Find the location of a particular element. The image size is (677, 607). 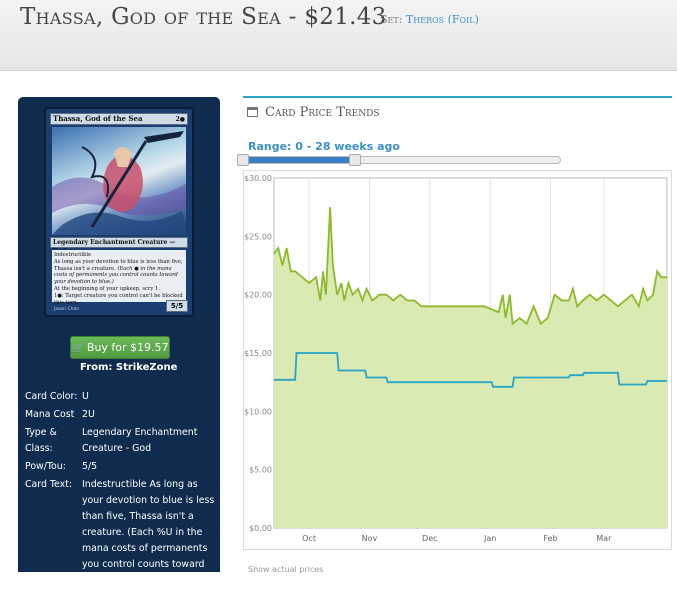

x-tick-label: Mar is located at coordinates (604, 538).